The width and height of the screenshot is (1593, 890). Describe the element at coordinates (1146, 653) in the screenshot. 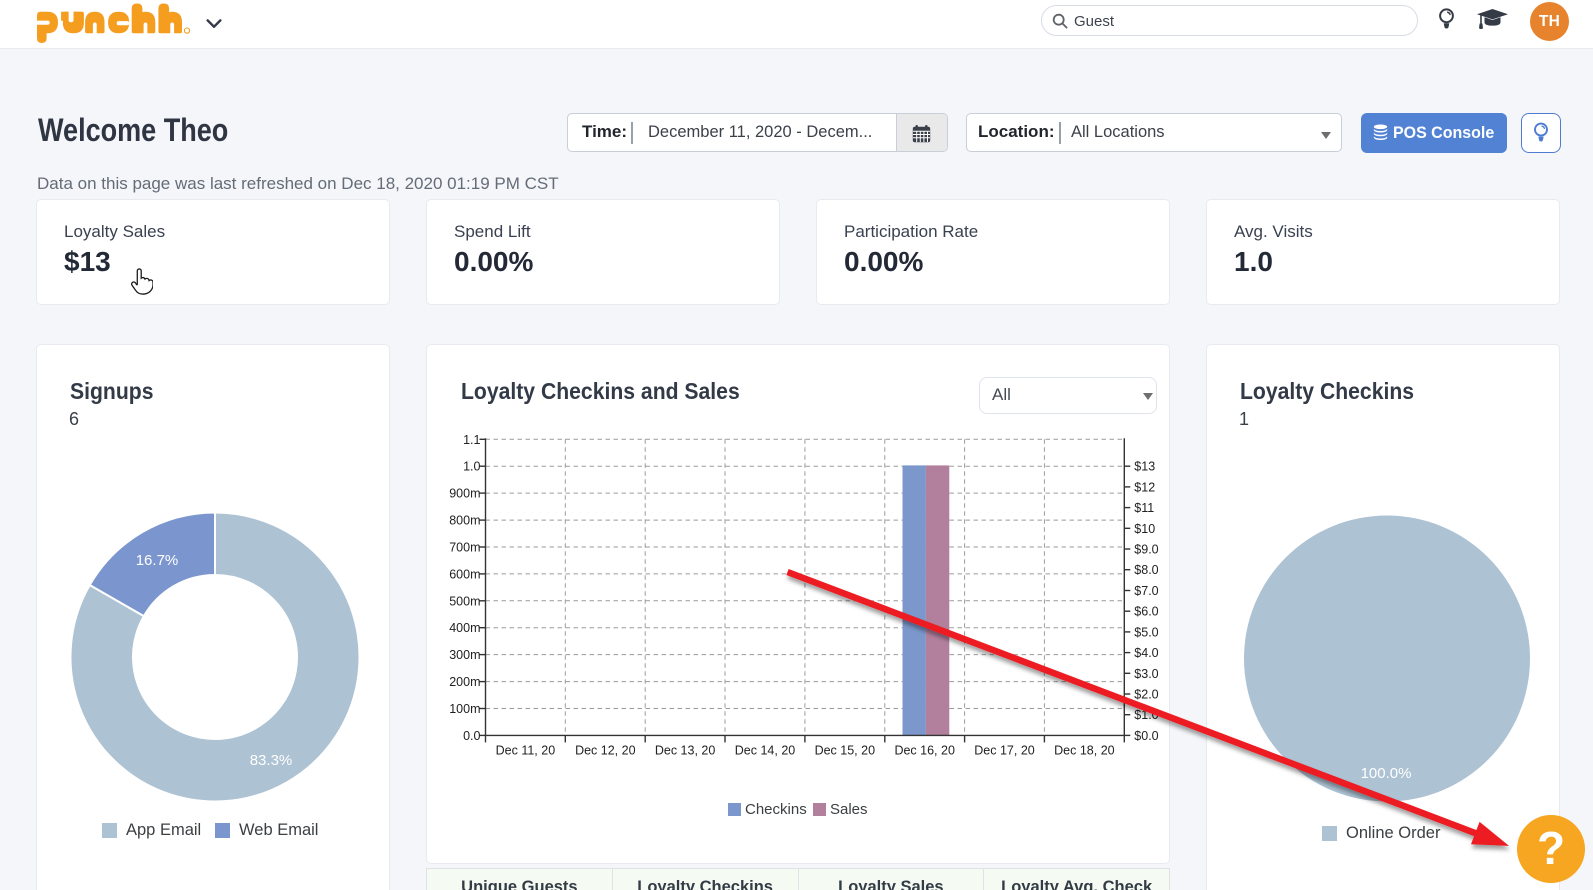

I see `svg-text: $4.0` at that location.